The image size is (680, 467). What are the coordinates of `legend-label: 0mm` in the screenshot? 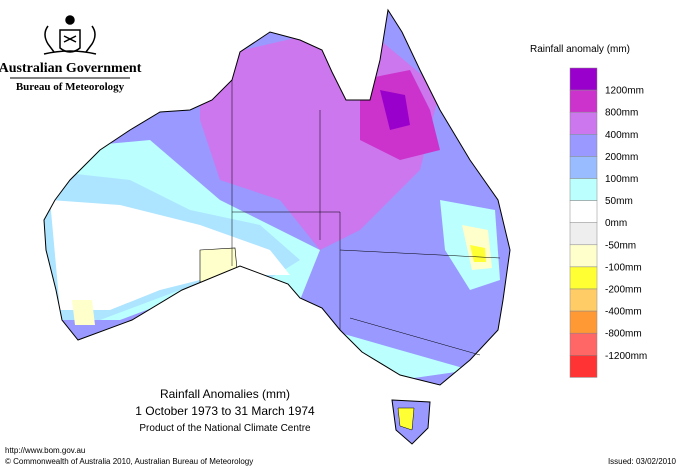 It's located at (616, 223).